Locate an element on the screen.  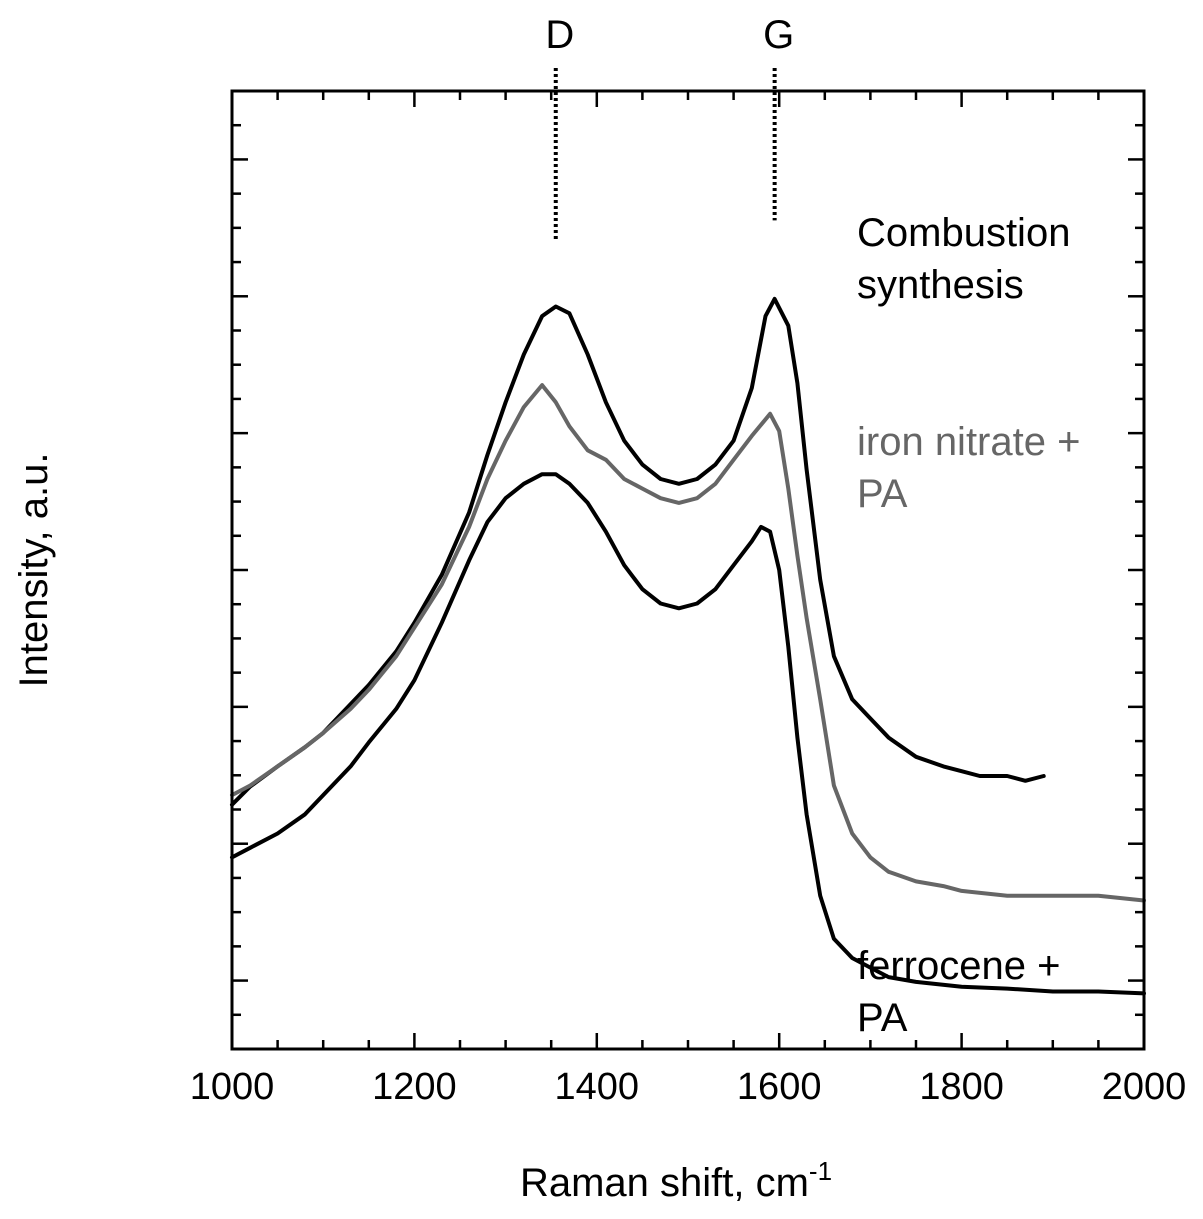
series-label-3: ferrocene + PA is located at coordinates (958, 992).